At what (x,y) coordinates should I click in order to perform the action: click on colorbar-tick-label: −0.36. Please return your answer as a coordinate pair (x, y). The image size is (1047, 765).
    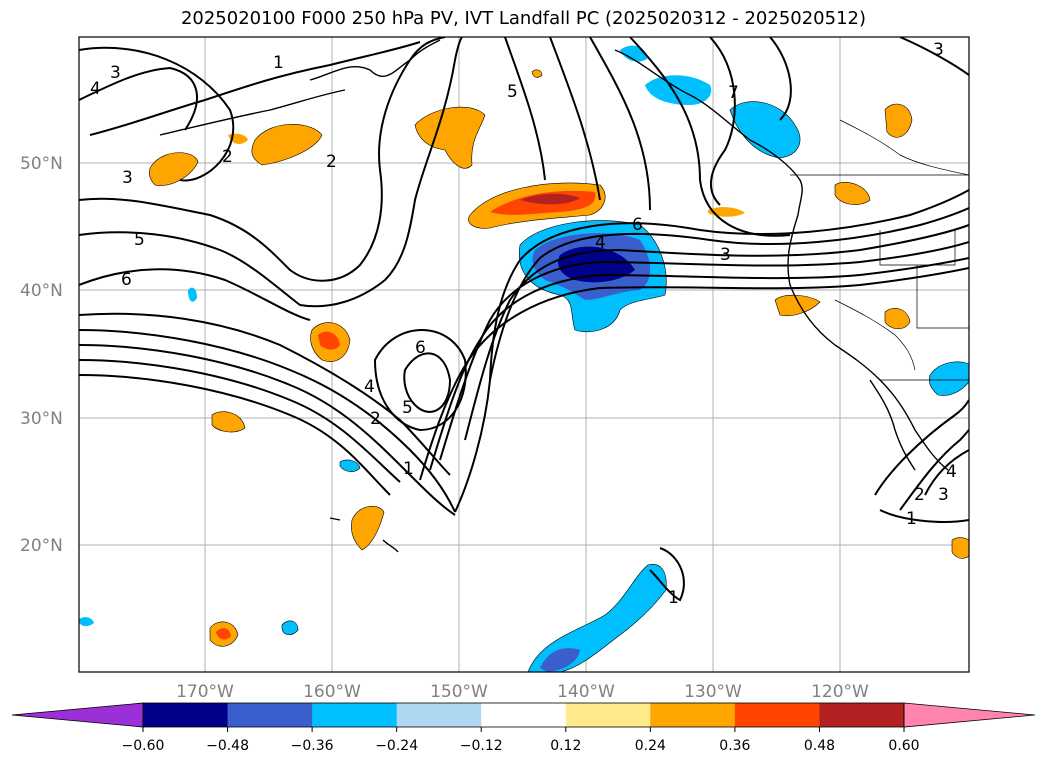
    Looking at the image, I should click on (312, 746).